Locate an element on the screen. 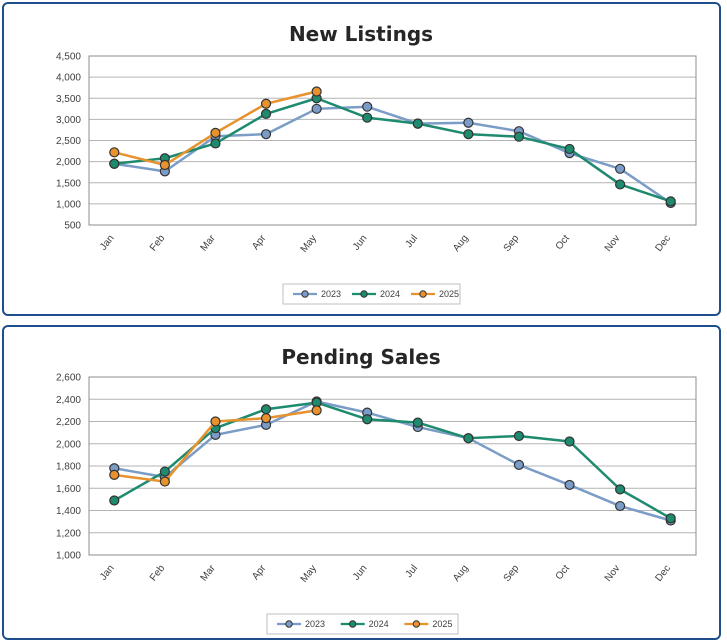  y-tick-label: 4,000 is located at coordinates (68, 78).